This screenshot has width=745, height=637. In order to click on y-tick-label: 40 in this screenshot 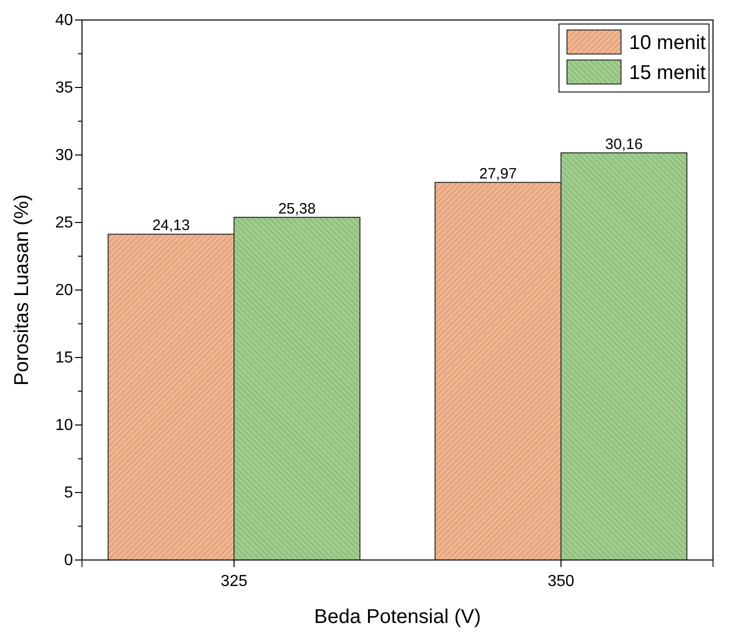, I will do `click(64, 21)`.